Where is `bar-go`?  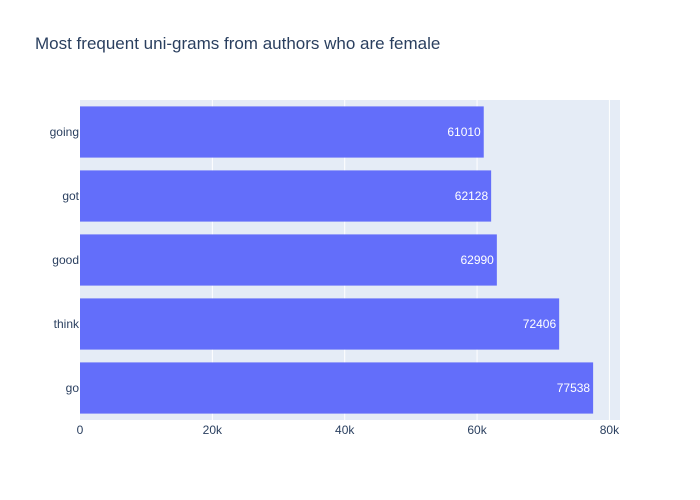
bar-go is located at coordinates (337, 388).